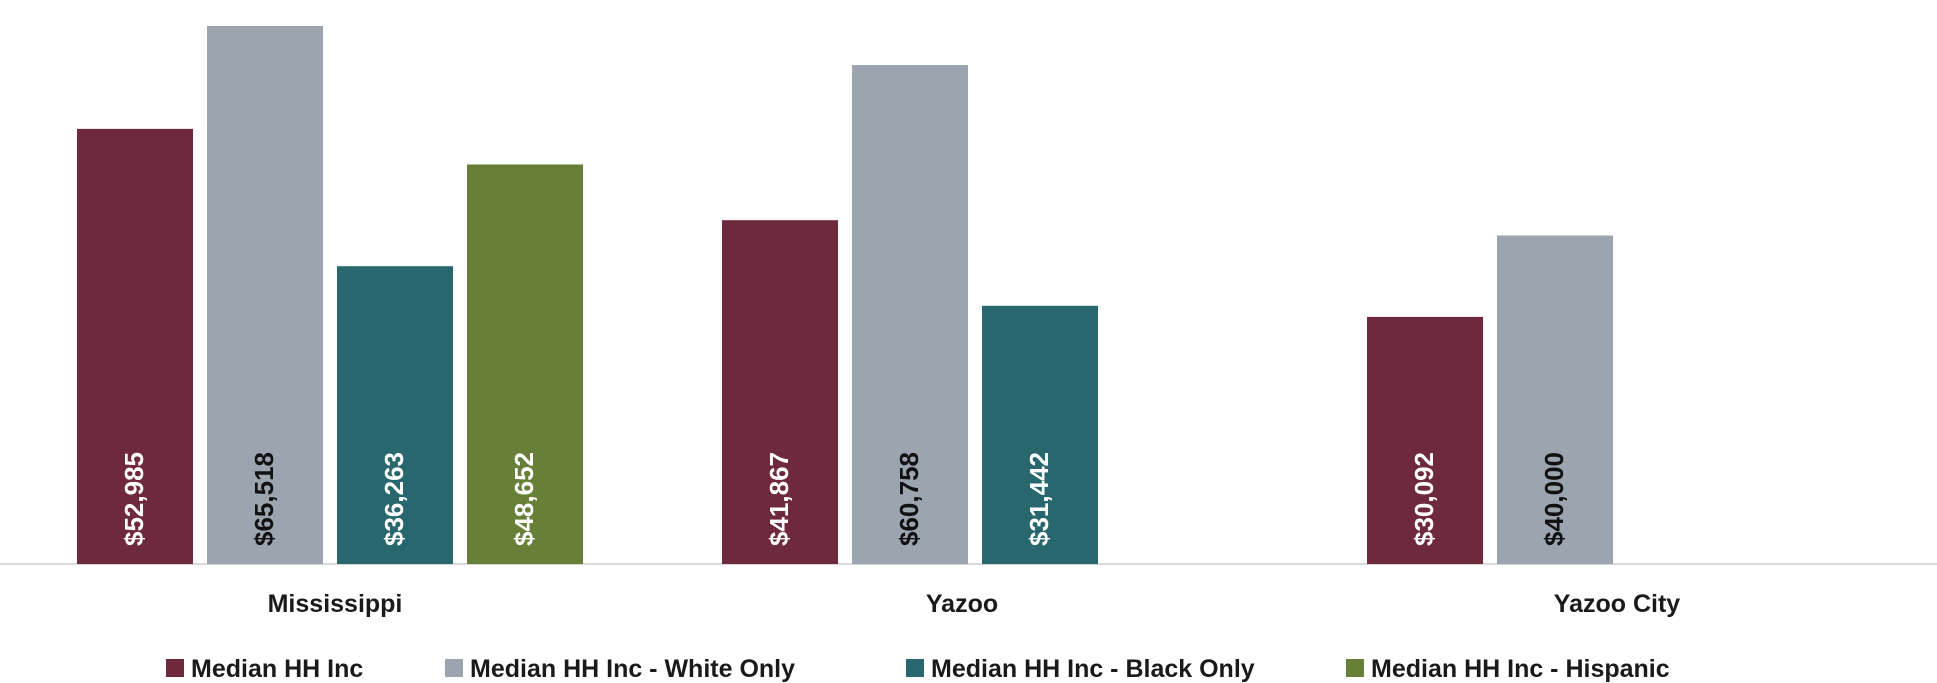  I want to click on bar-data-label: $65,518, so click(264, 499).